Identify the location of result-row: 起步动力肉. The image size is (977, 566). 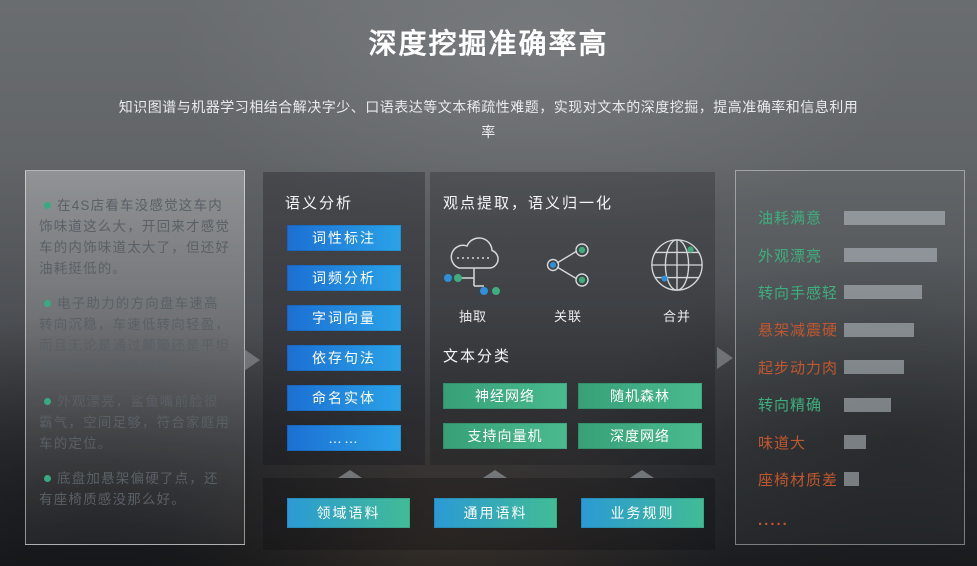
(861, 367).